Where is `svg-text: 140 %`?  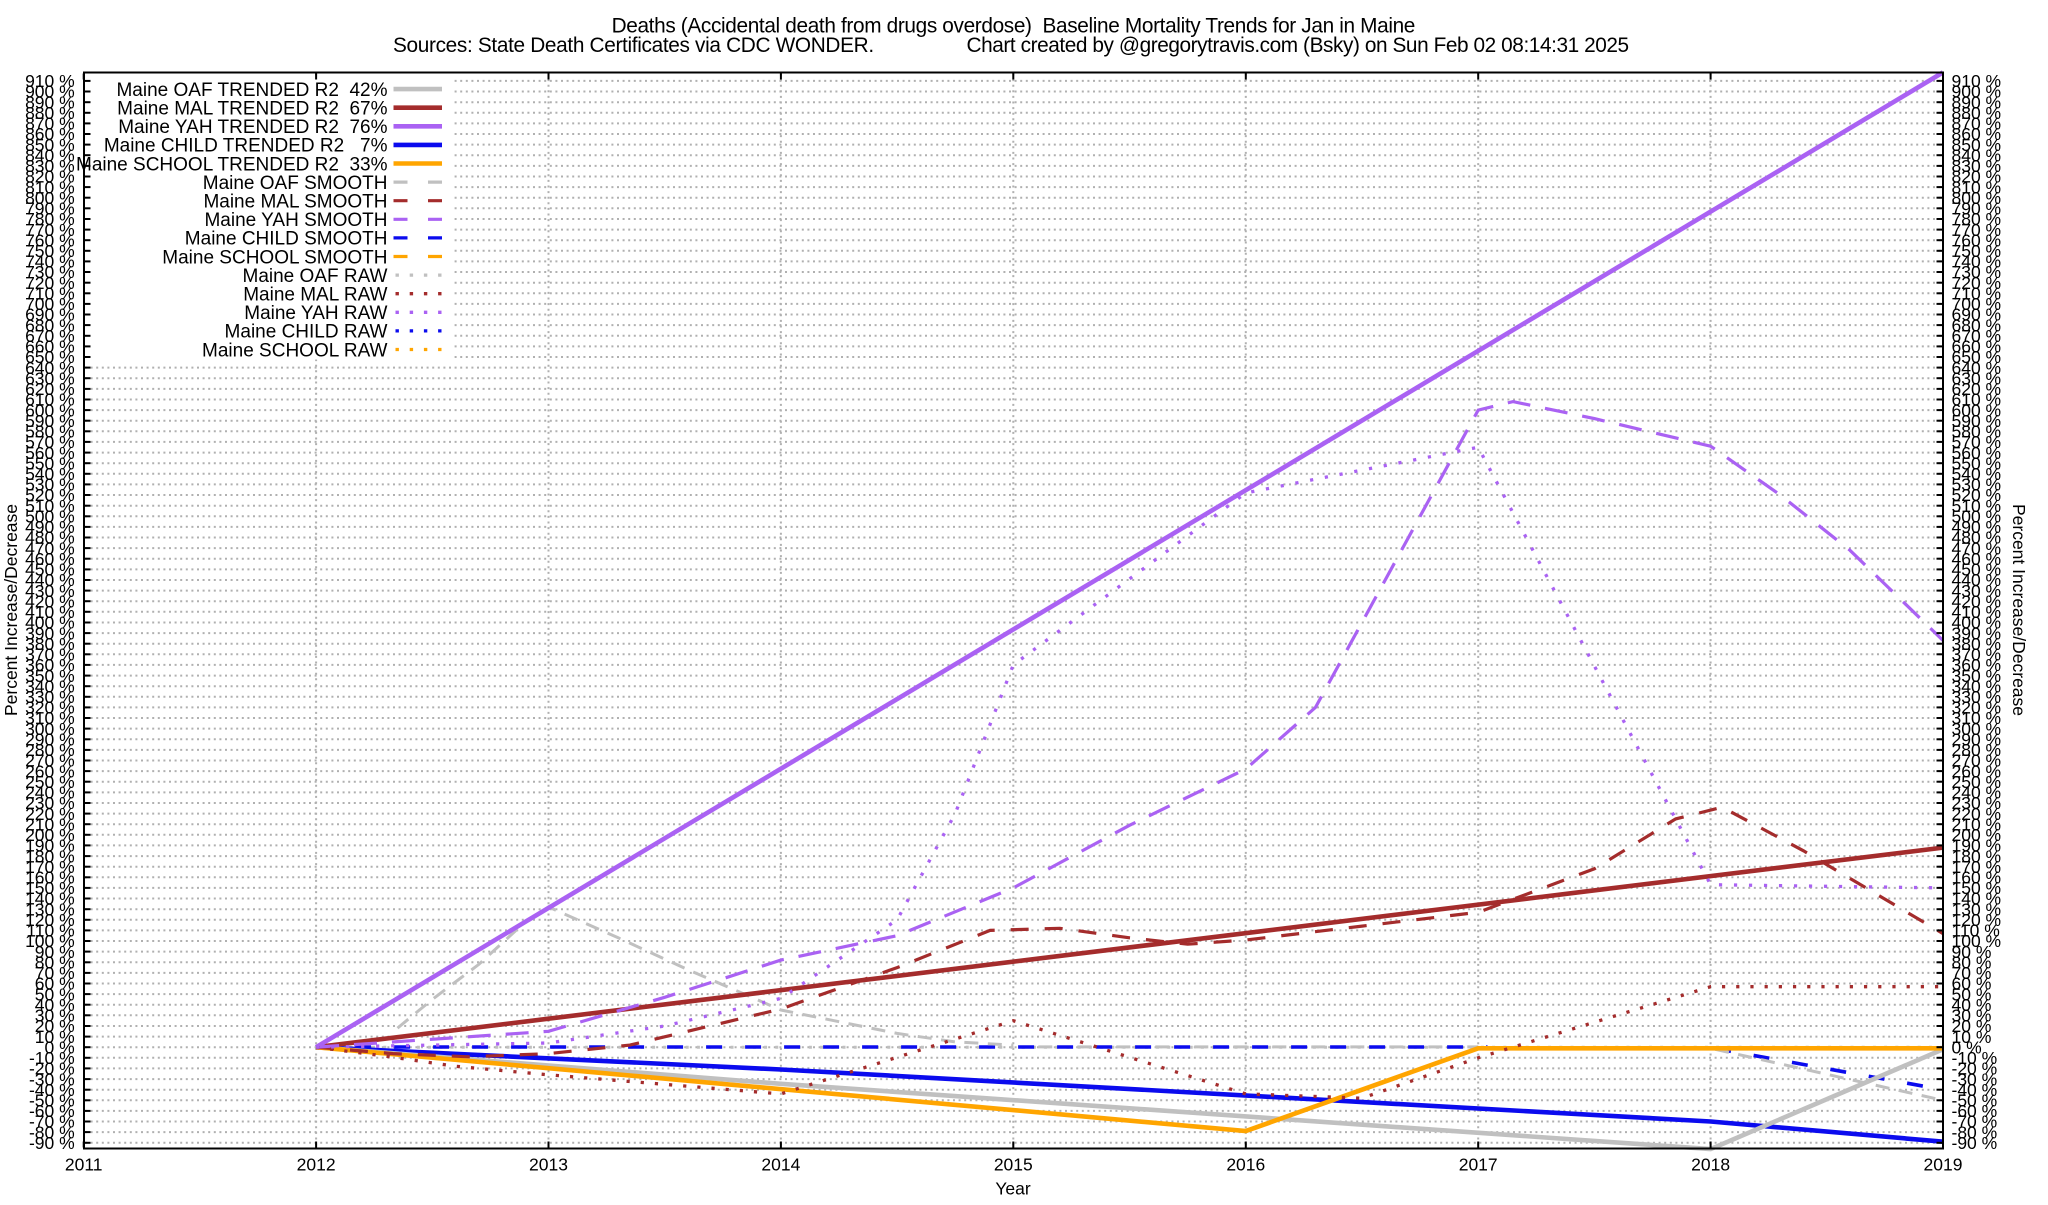 svg-text: 140 % is located at coordinates (1977, 899).